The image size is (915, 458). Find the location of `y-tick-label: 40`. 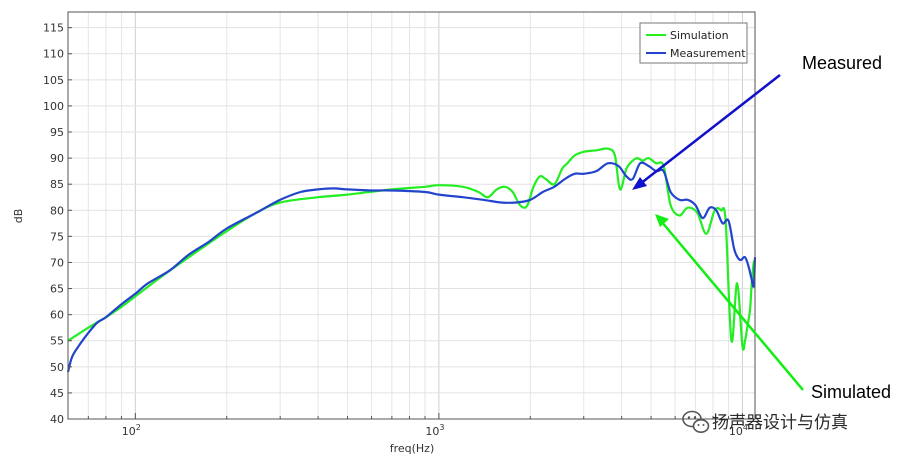

y-tick-label: 40 is located at coordinates (57, 419).